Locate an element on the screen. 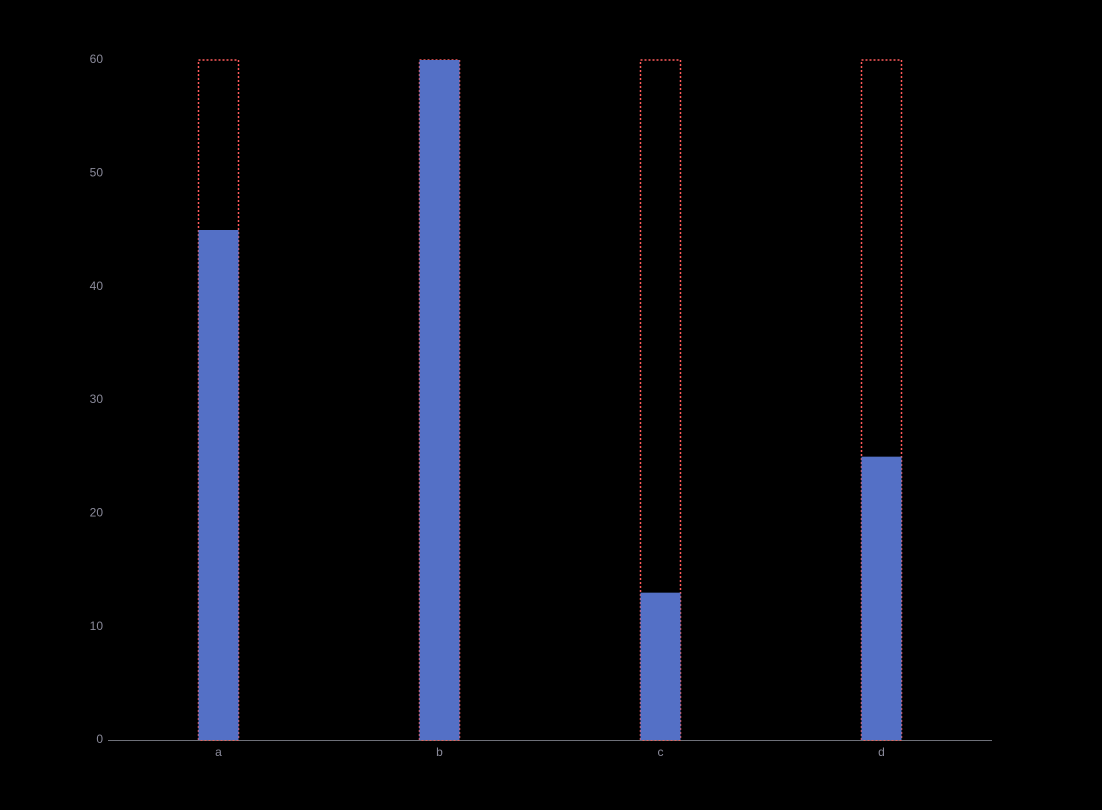  x-tick-label: a is located at coordinates (218, 752).